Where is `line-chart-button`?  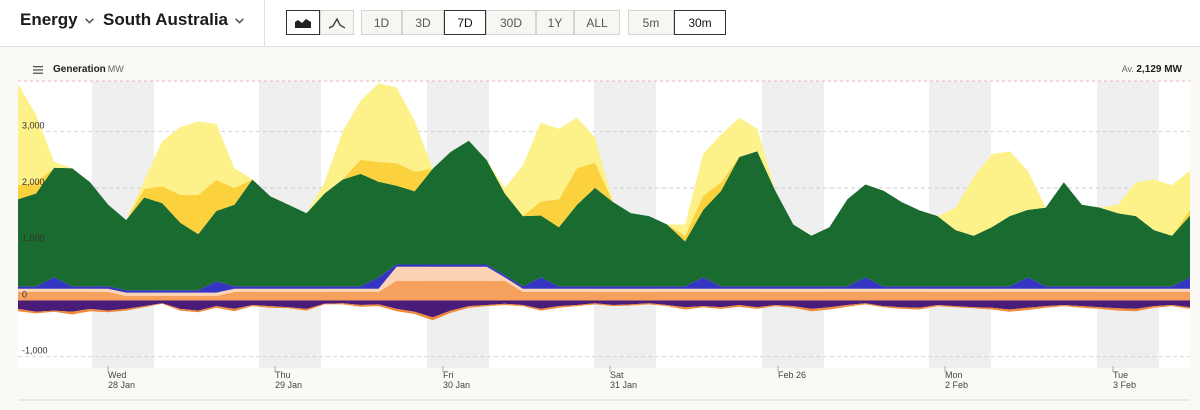 line-chart-button is located at coordinates (337, 22).